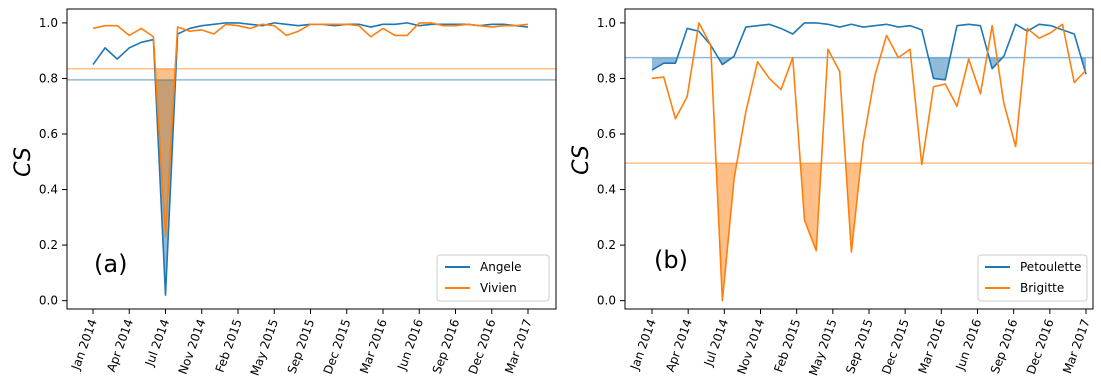  Describe the element at coordinates (1040, 346) in the screenshot. I see `panel-b-x-tick-label: Dec 2016` at that location.